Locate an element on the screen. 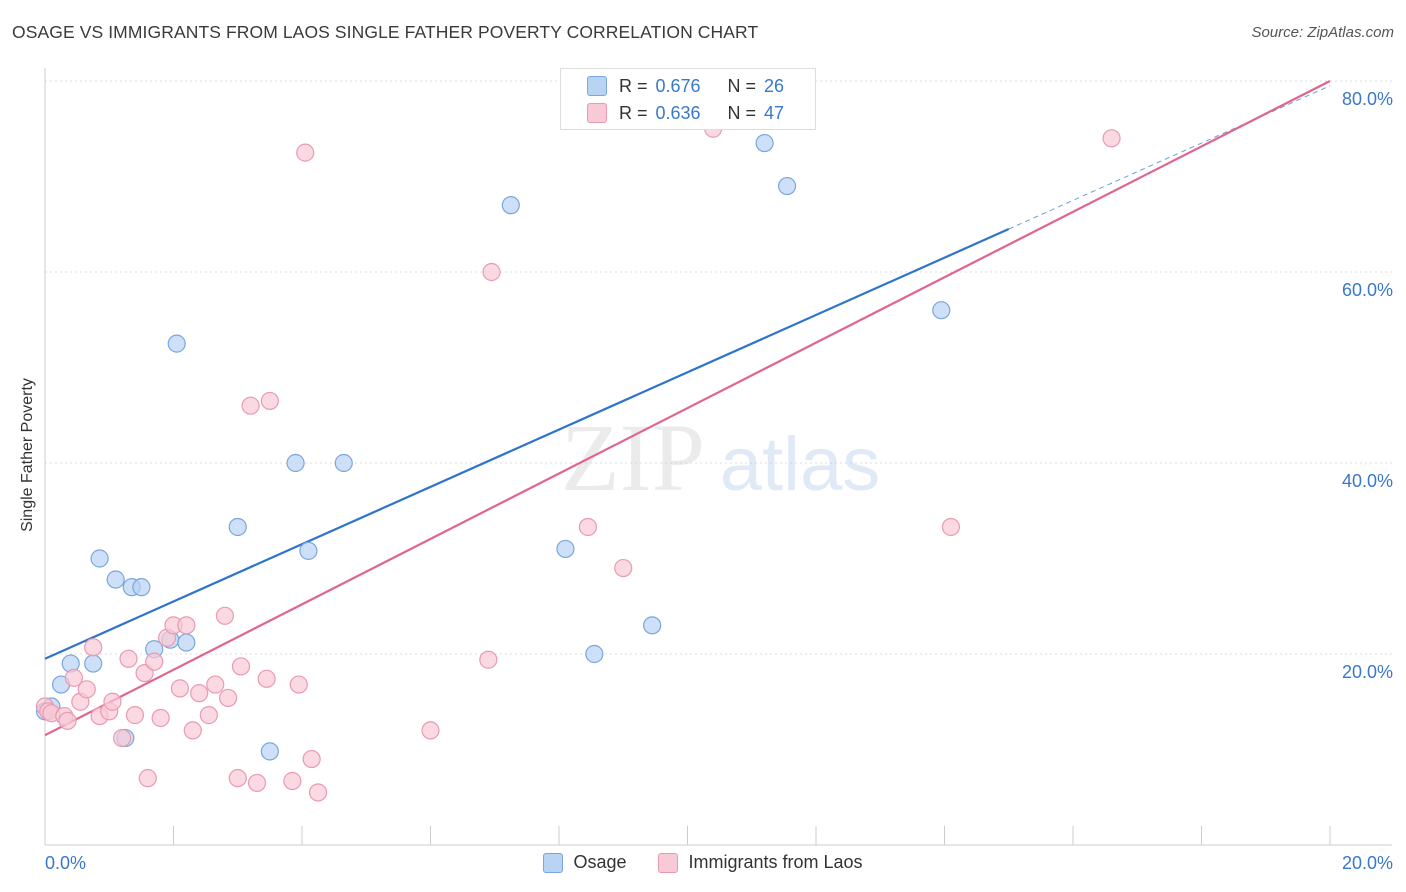 This screenshot has height=892, width=1406. y-tick-label: 60.0% is located at coordinates (1367, 290).